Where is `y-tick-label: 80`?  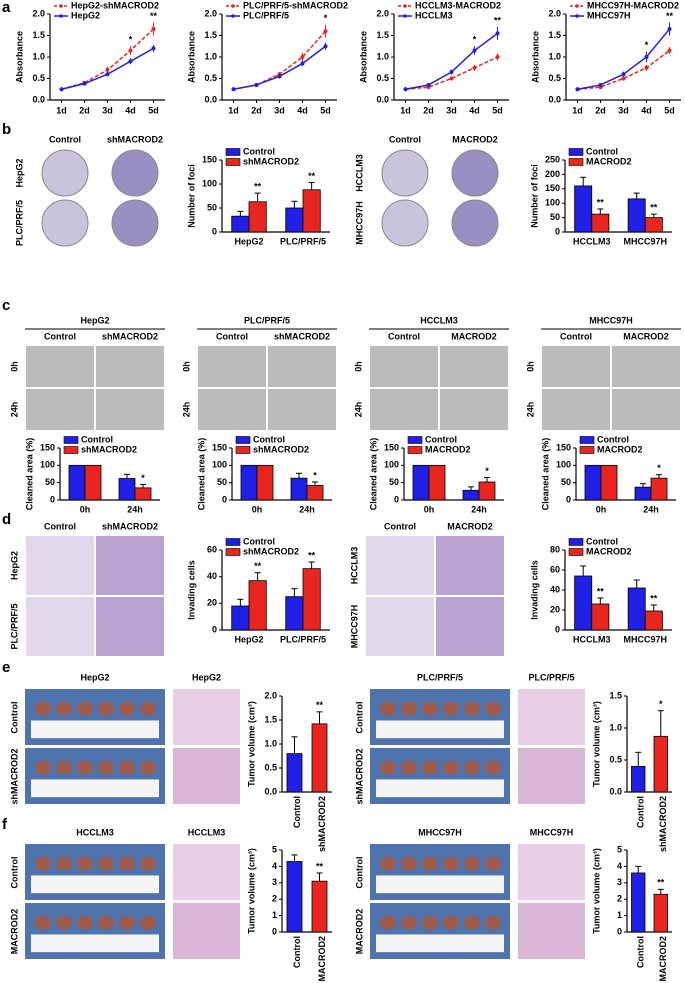
y-tick-label: 80 is located at coordinates (555, 549).